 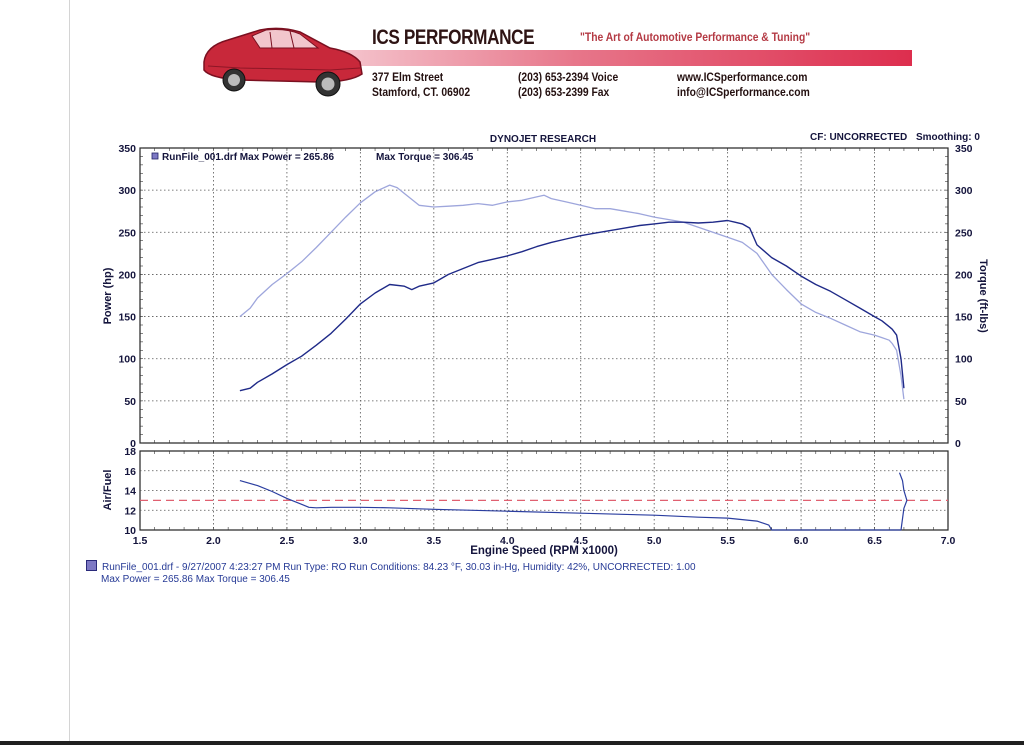 I want to click on y-tick-label-power: 300, so click(x=127, y=191).